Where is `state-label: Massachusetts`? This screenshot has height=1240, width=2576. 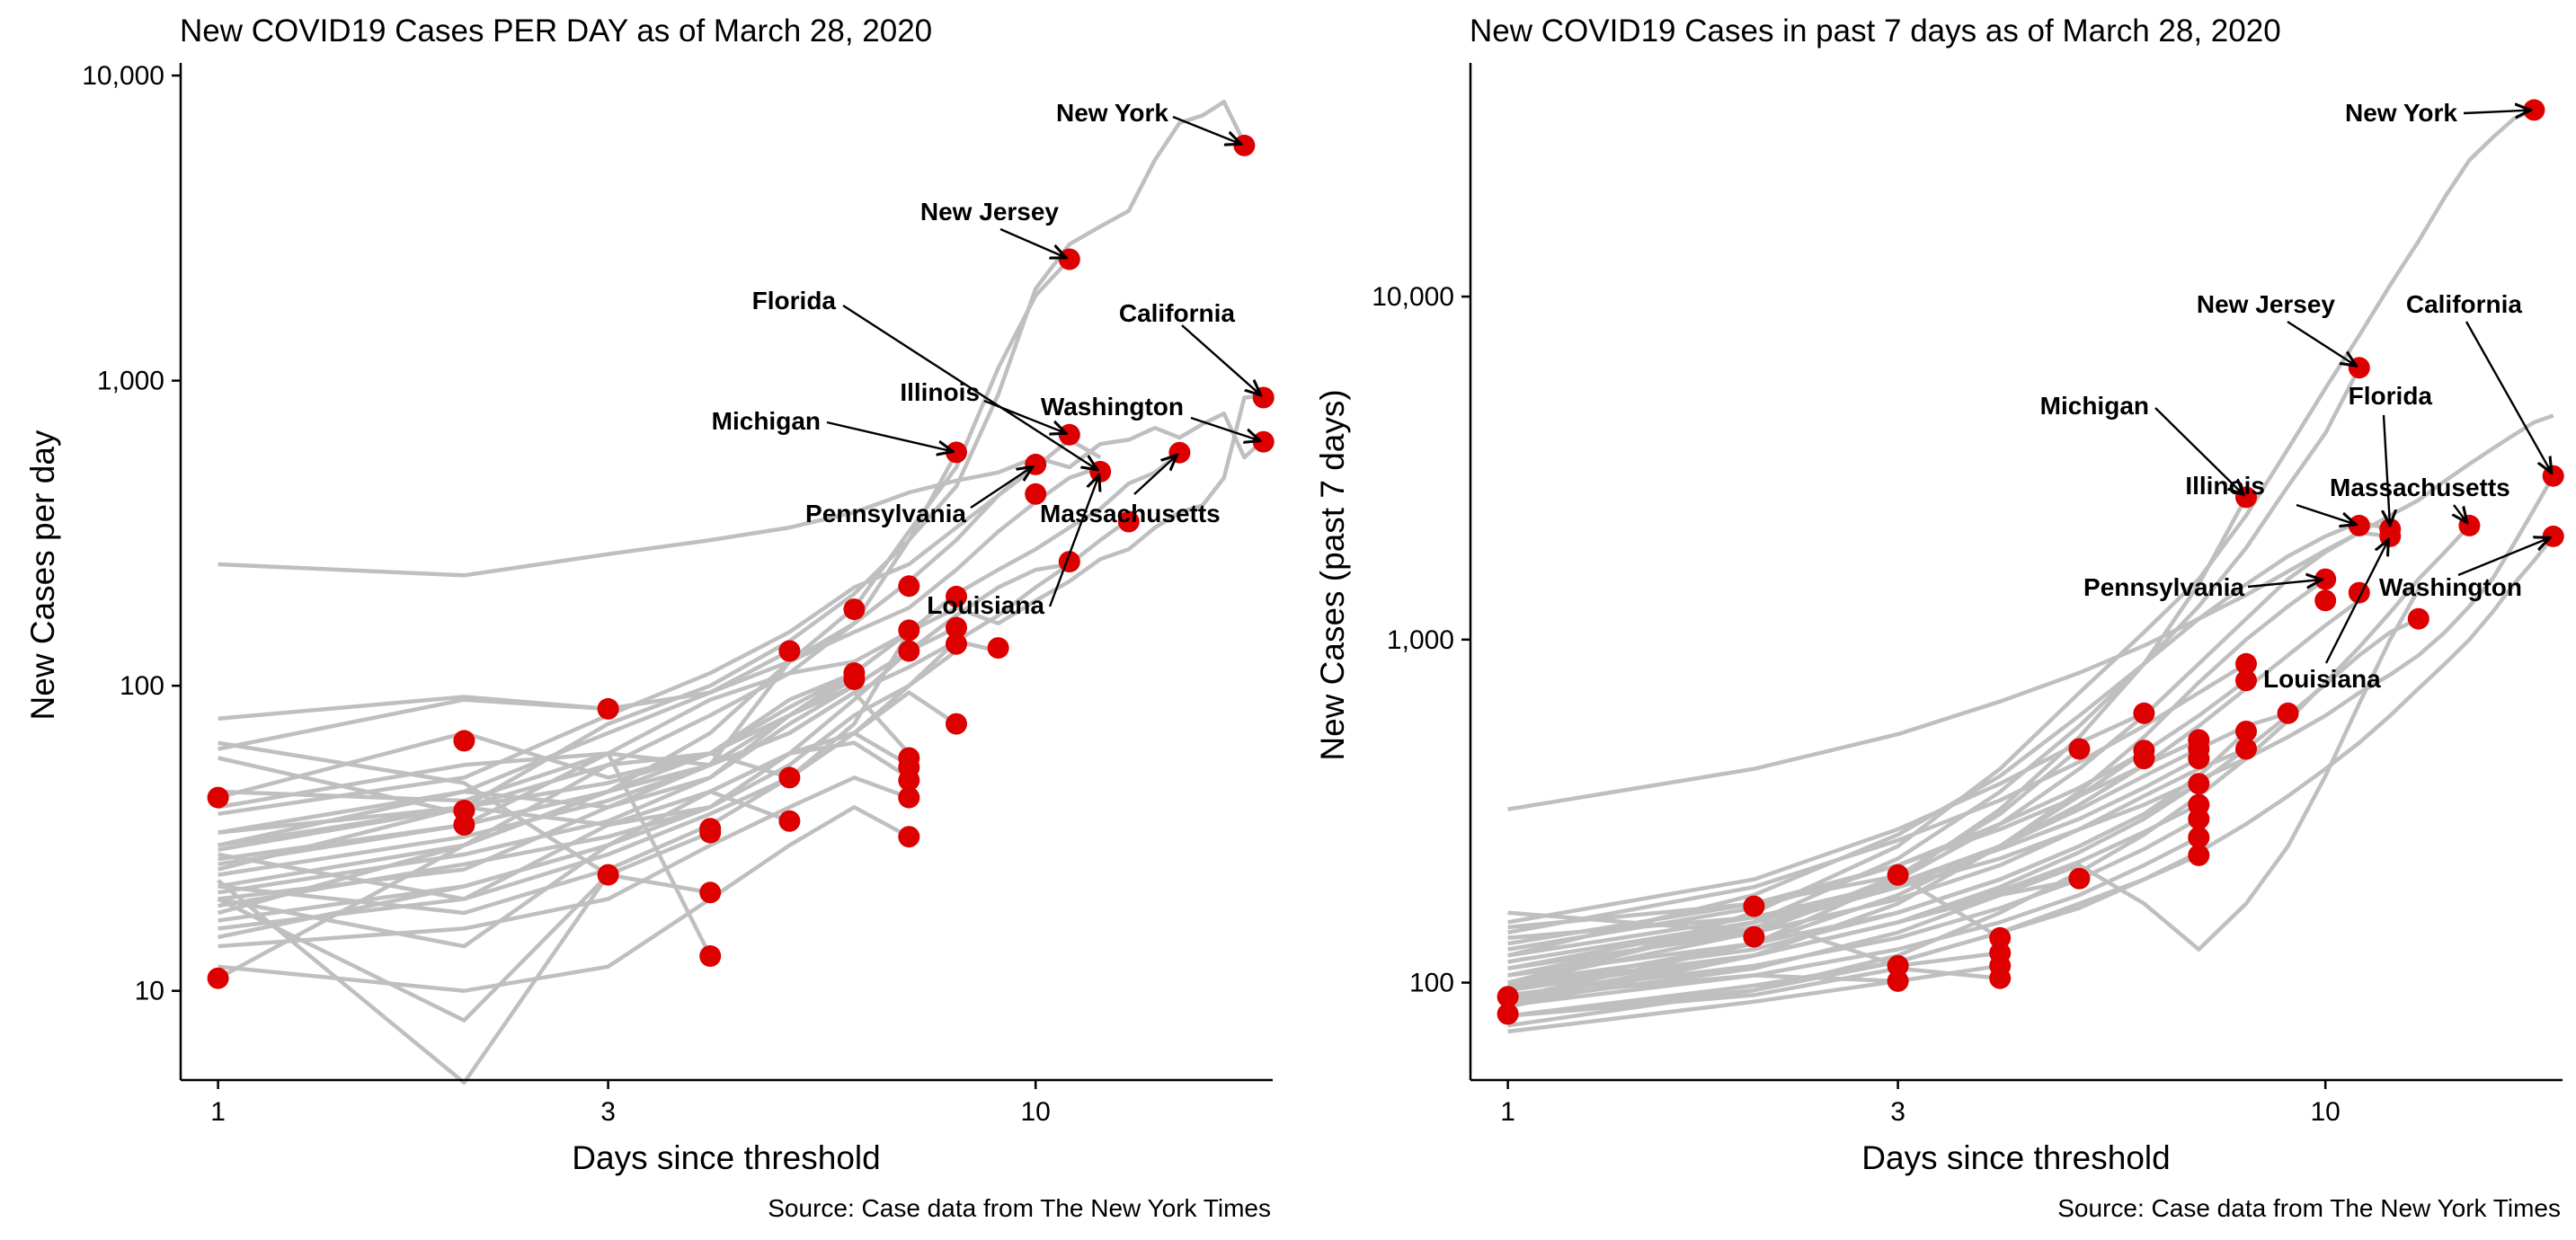 state-label: Massachusetts is located at coordinates (2420, 487).